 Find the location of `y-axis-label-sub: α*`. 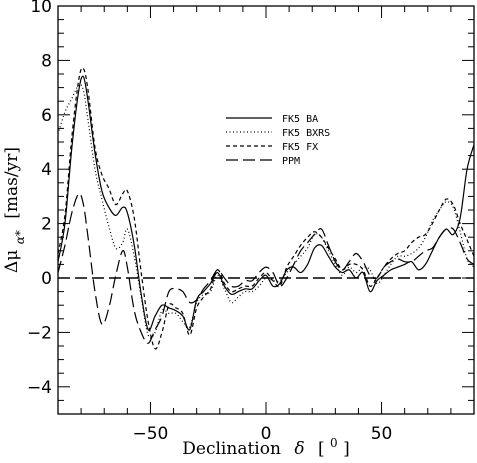

y-axis-label-sub: α* is located at coordinates (20, 237).